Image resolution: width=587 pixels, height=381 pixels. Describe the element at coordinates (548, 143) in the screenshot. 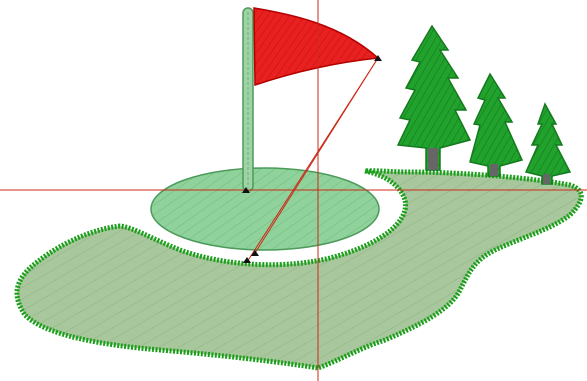

I see `tree-small` at that location.